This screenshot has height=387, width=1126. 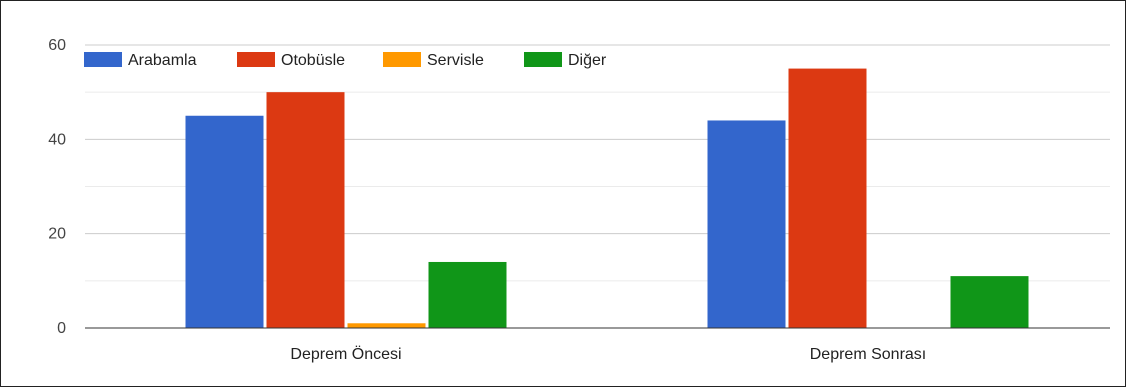 What do you see at coordinates (467, 294) in the screenshot?
I see `bar-diğer-1` at bounding box center [467, 294].